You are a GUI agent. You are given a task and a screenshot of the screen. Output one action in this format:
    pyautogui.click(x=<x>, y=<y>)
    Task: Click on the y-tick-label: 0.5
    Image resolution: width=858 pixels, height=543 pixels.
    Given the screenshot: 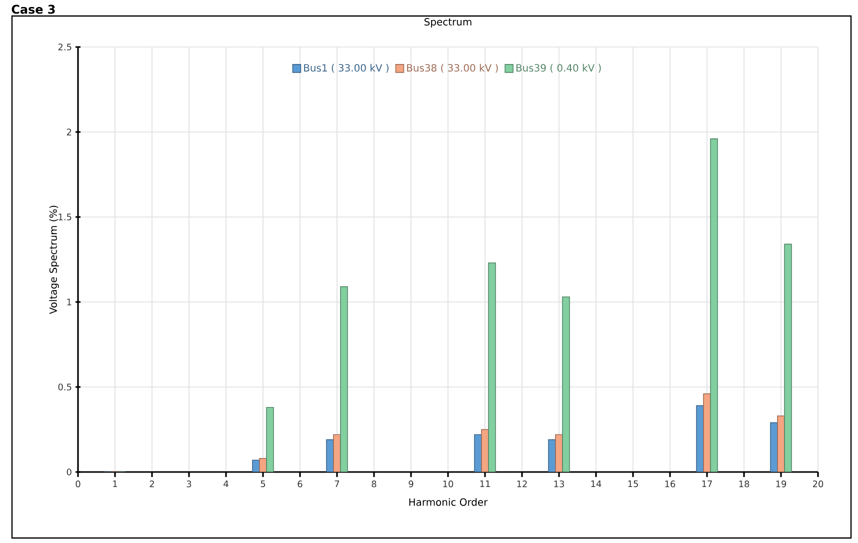 What is the action you would take?
    pyautogui.click(x=65, y=387)
    